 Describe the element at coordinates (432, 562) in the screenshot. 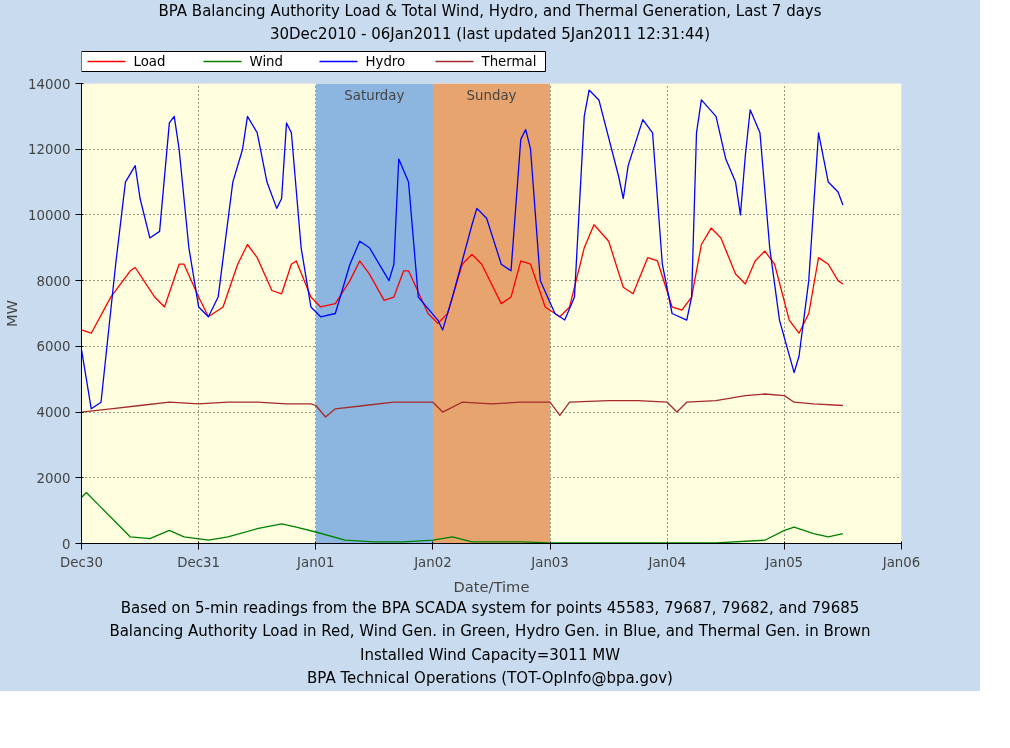

I see `x-tick-label: Jan02` at that location.